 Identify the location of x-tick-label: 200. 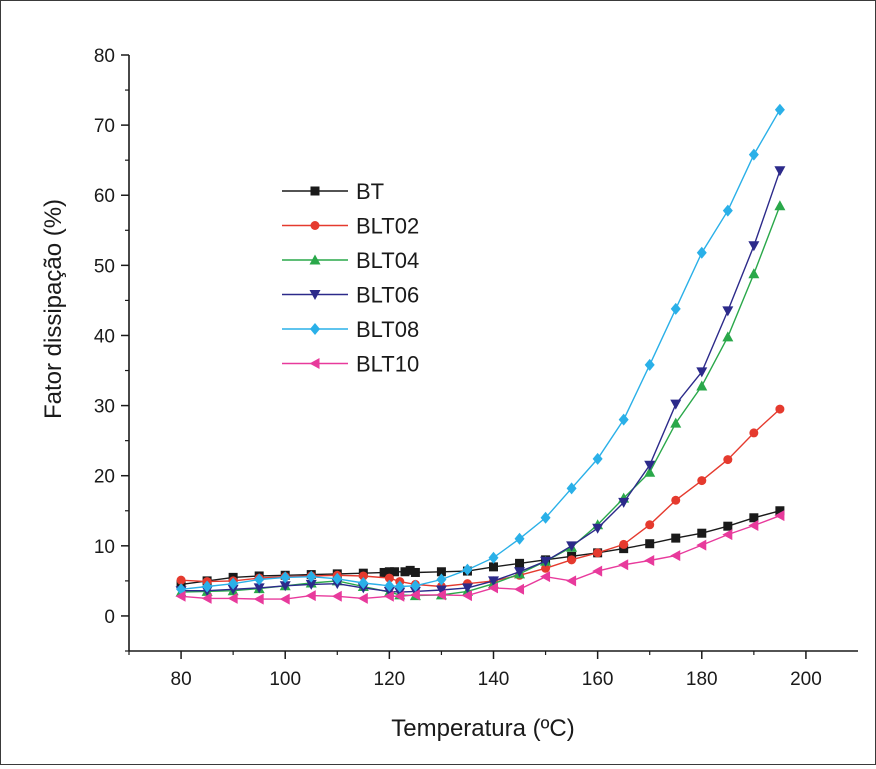
(806, 679).